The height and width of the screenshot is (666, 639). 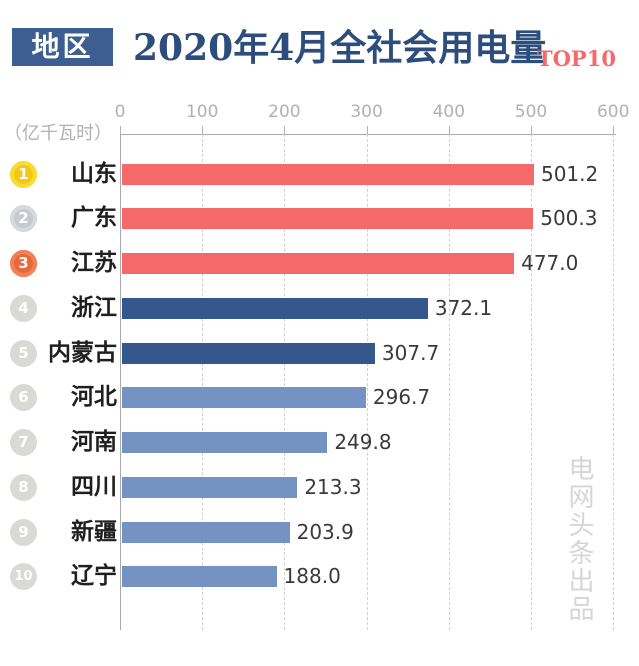 I want to click on bar-value-label: 296.7, so click(x=401, y=397).